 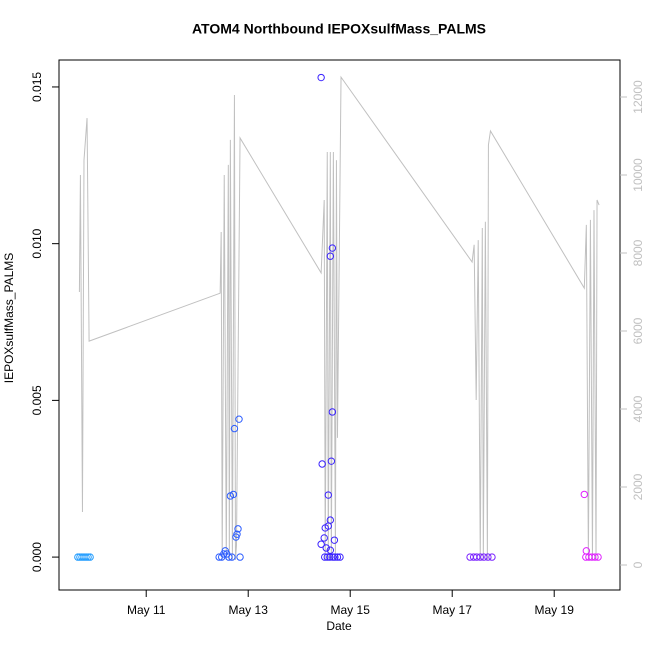 What do you see at coordinates (555, 610) in the screenshot?
I see `x-tick-label: May 19` at bounding box center [555, 610].